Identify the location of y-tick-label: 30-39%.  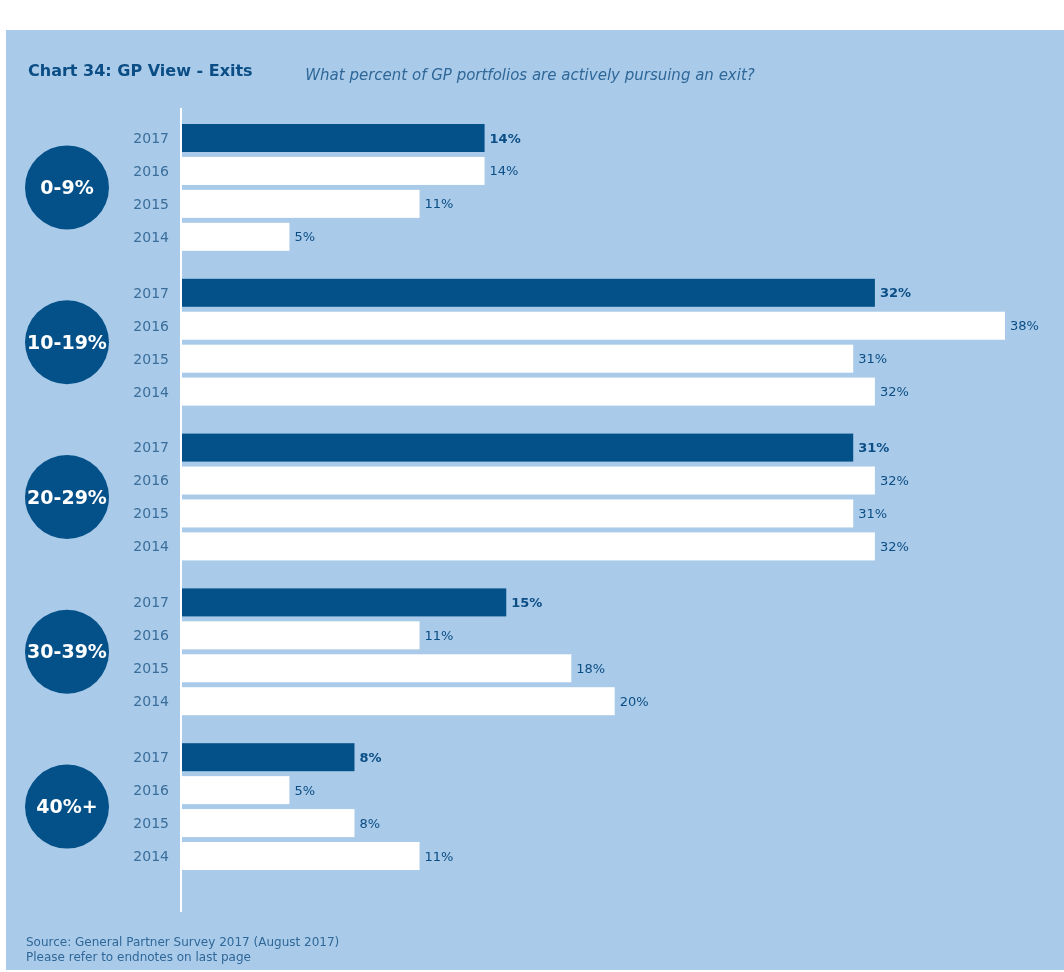
(67, 651).